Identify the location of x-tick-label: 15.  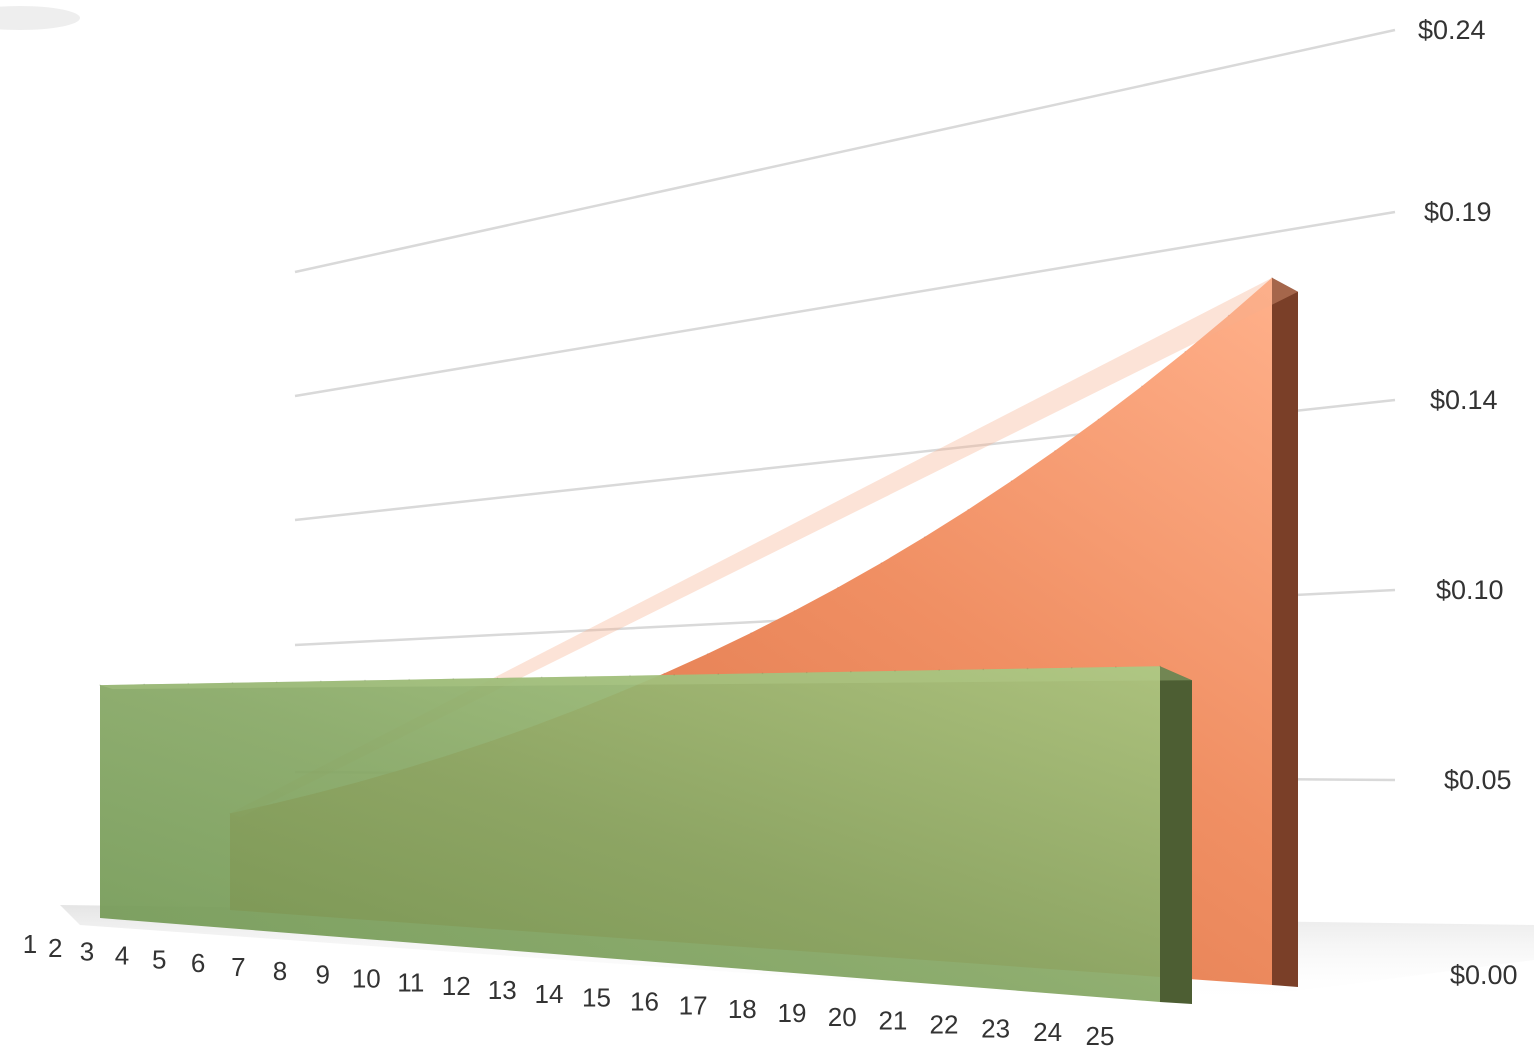
(596, 998).